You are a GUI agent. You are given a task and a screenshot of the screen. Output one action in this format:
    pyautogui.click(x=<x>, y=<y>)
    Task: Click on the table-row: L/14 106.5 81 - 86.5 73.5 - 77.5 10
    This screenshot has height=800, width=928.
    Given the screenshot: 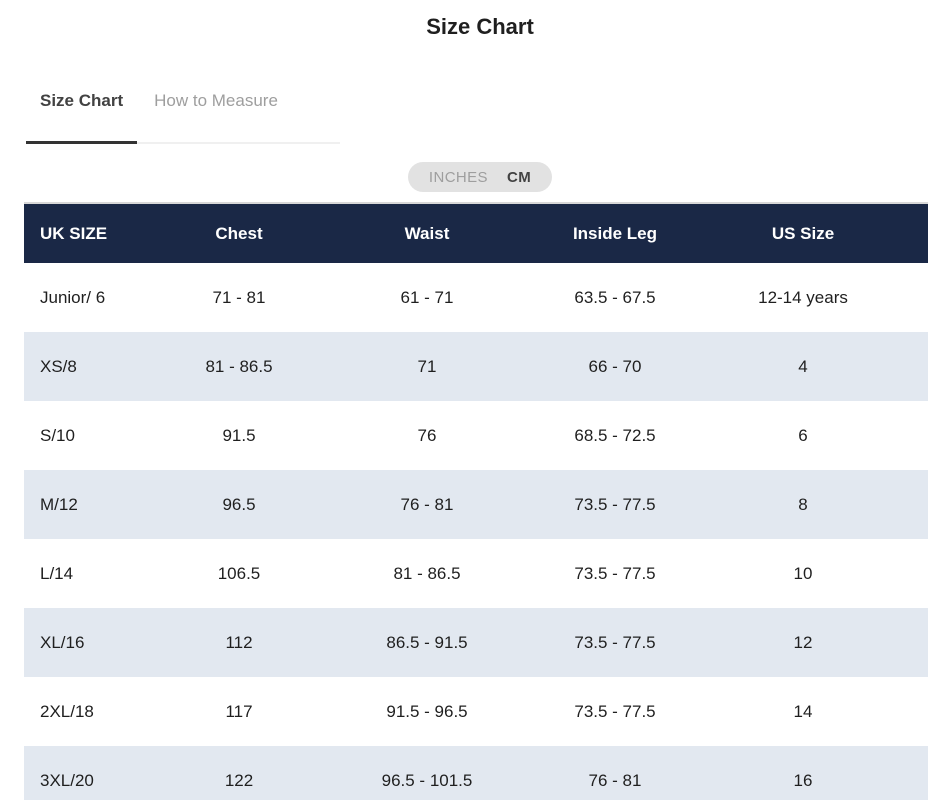 What is the action you would take?
    pyautogui.click(x=476, y=573)
    